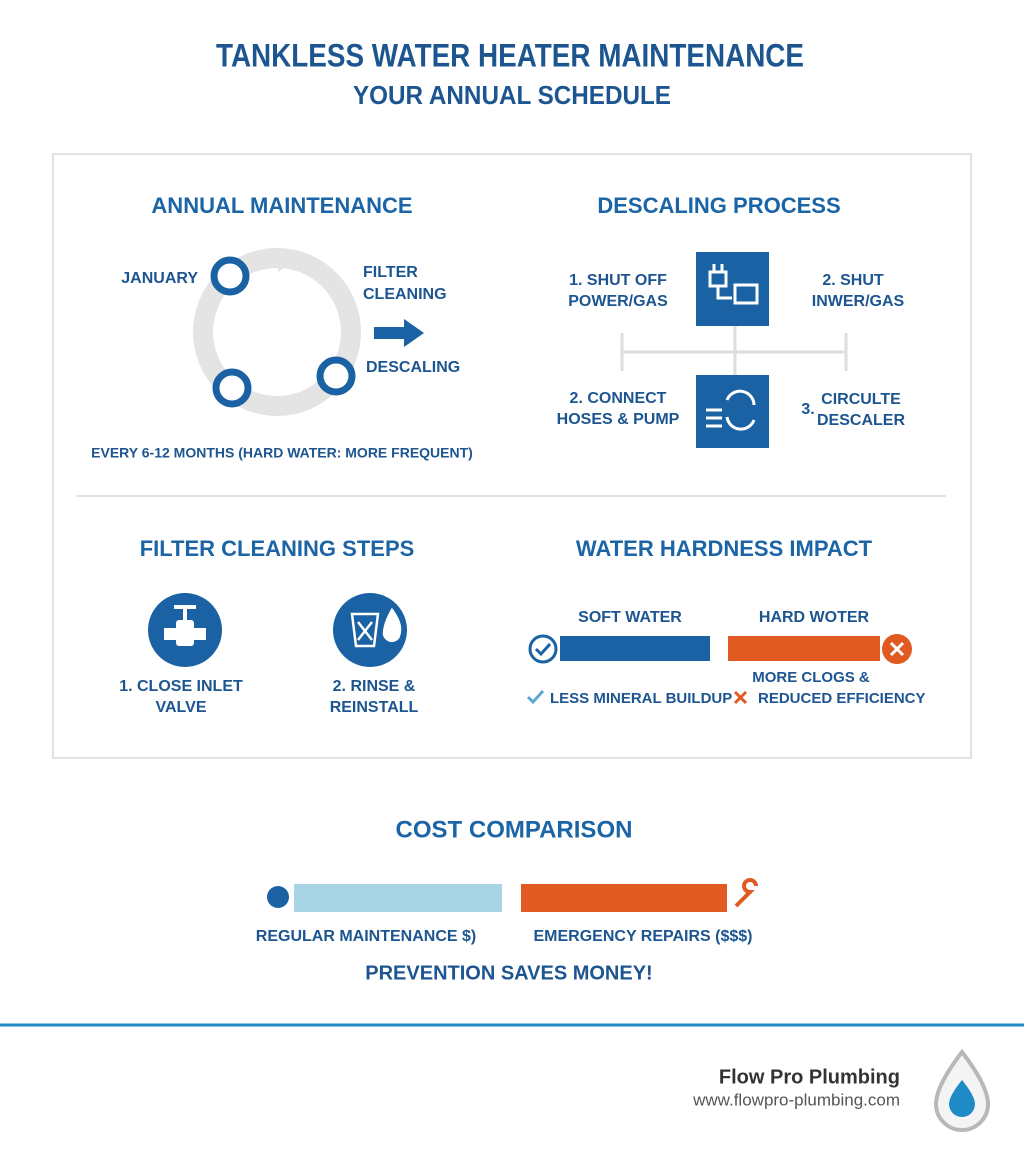 This screenshot has width=1024, height=1154. What do you see at coordinates (842, 698) in the screenshot?
I see `note: REDUCED EFFICIENCY` at bounding box center [842, 698].